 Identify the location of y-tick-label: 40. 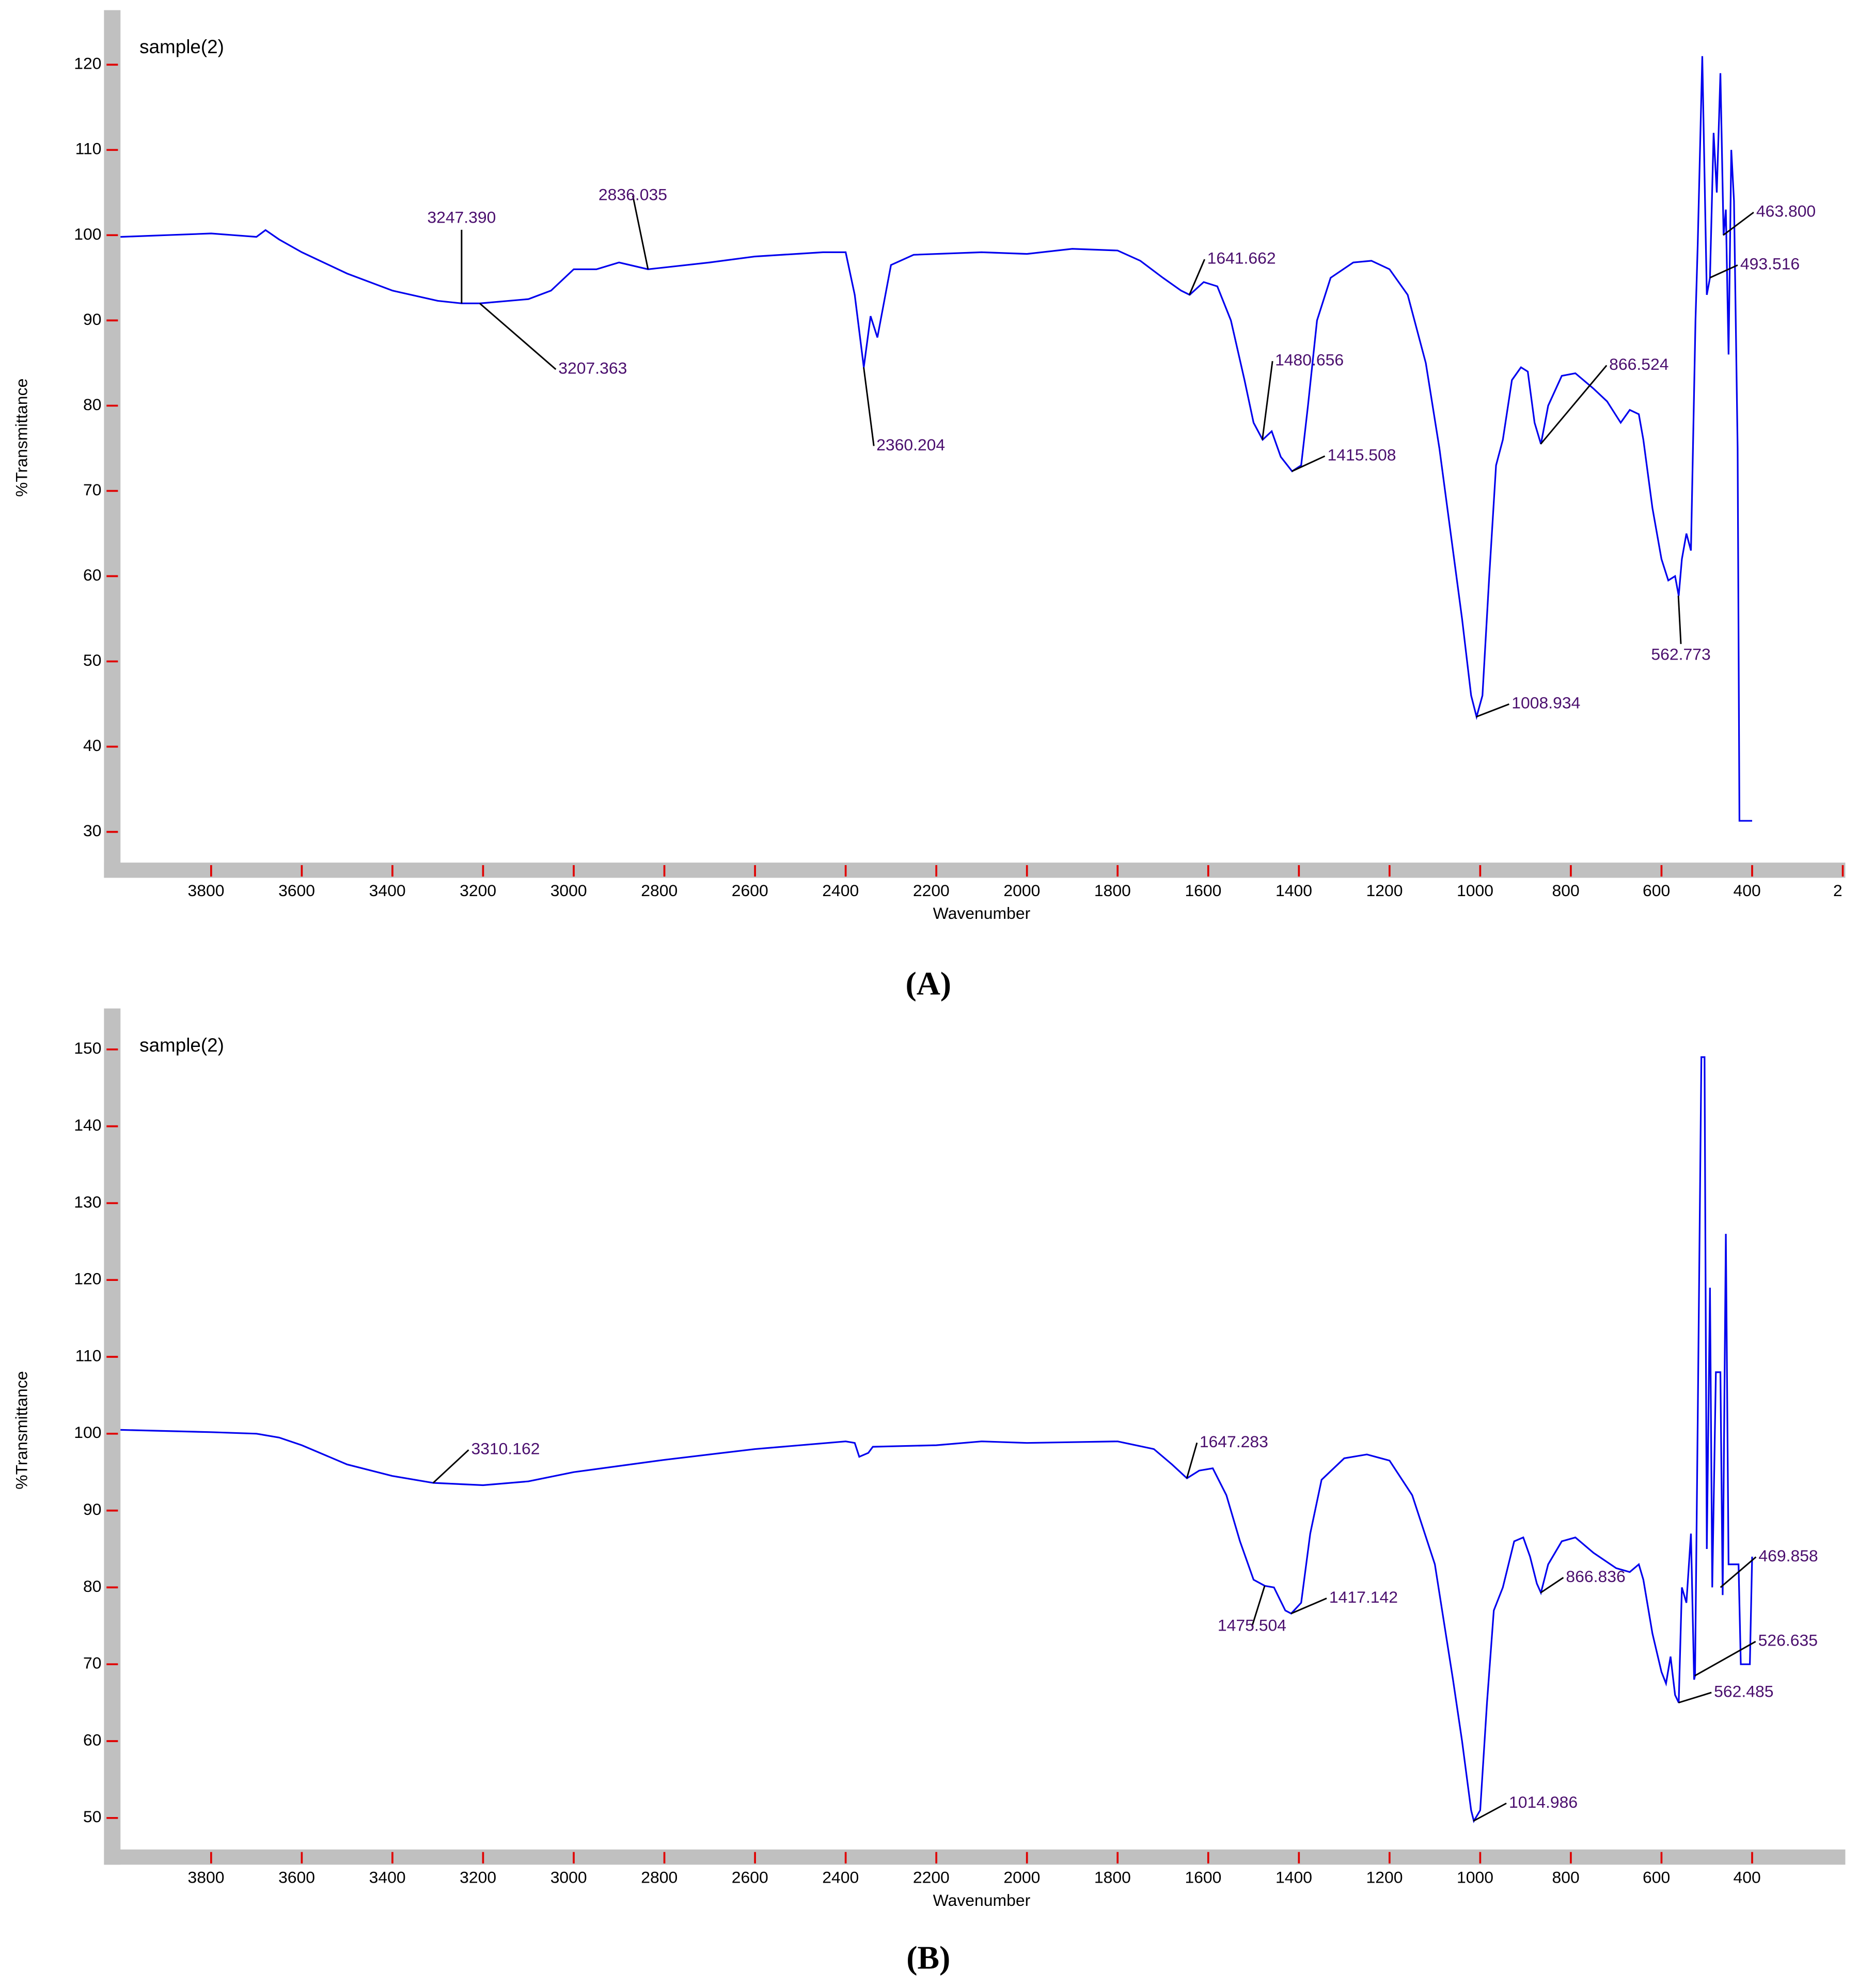
(93, 746).